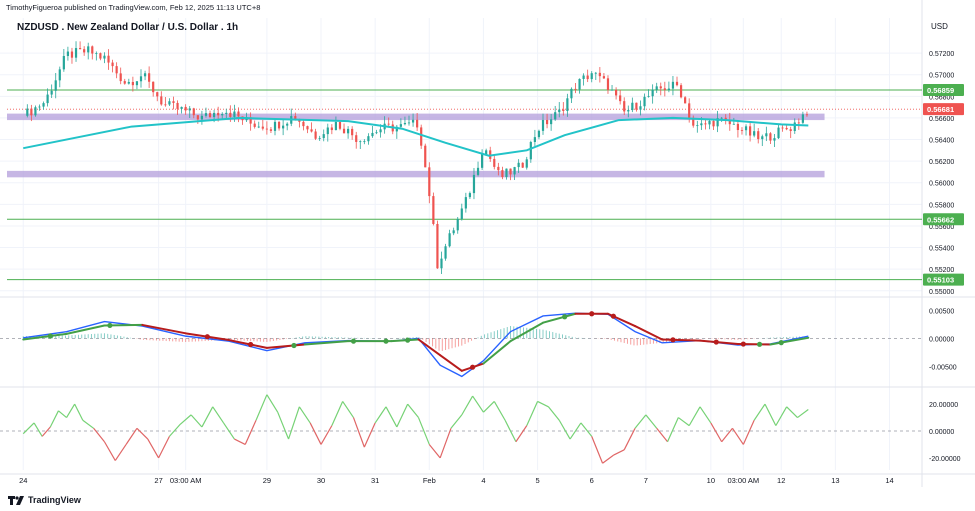 This screenshot has width=975, height=511. I want to click on time-tick-label: 12, so click(781, 480).